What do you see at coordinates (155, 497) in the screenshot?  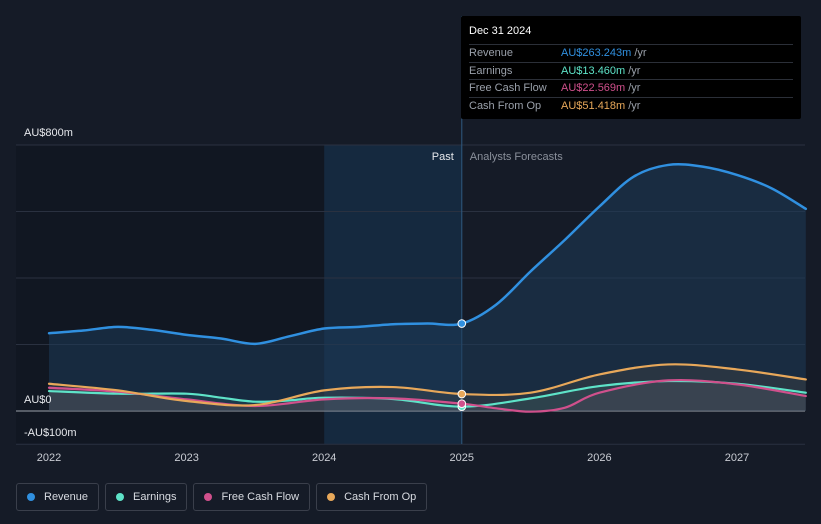 I see `legend-label: Earnings` at bounding box center [155, 497].